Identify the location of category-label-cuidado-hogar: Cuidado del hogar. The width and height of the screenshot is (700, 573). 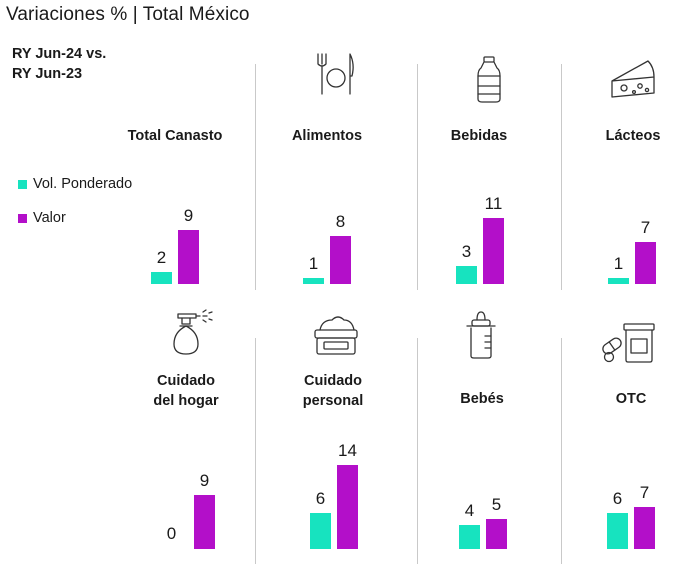
(186, 391).